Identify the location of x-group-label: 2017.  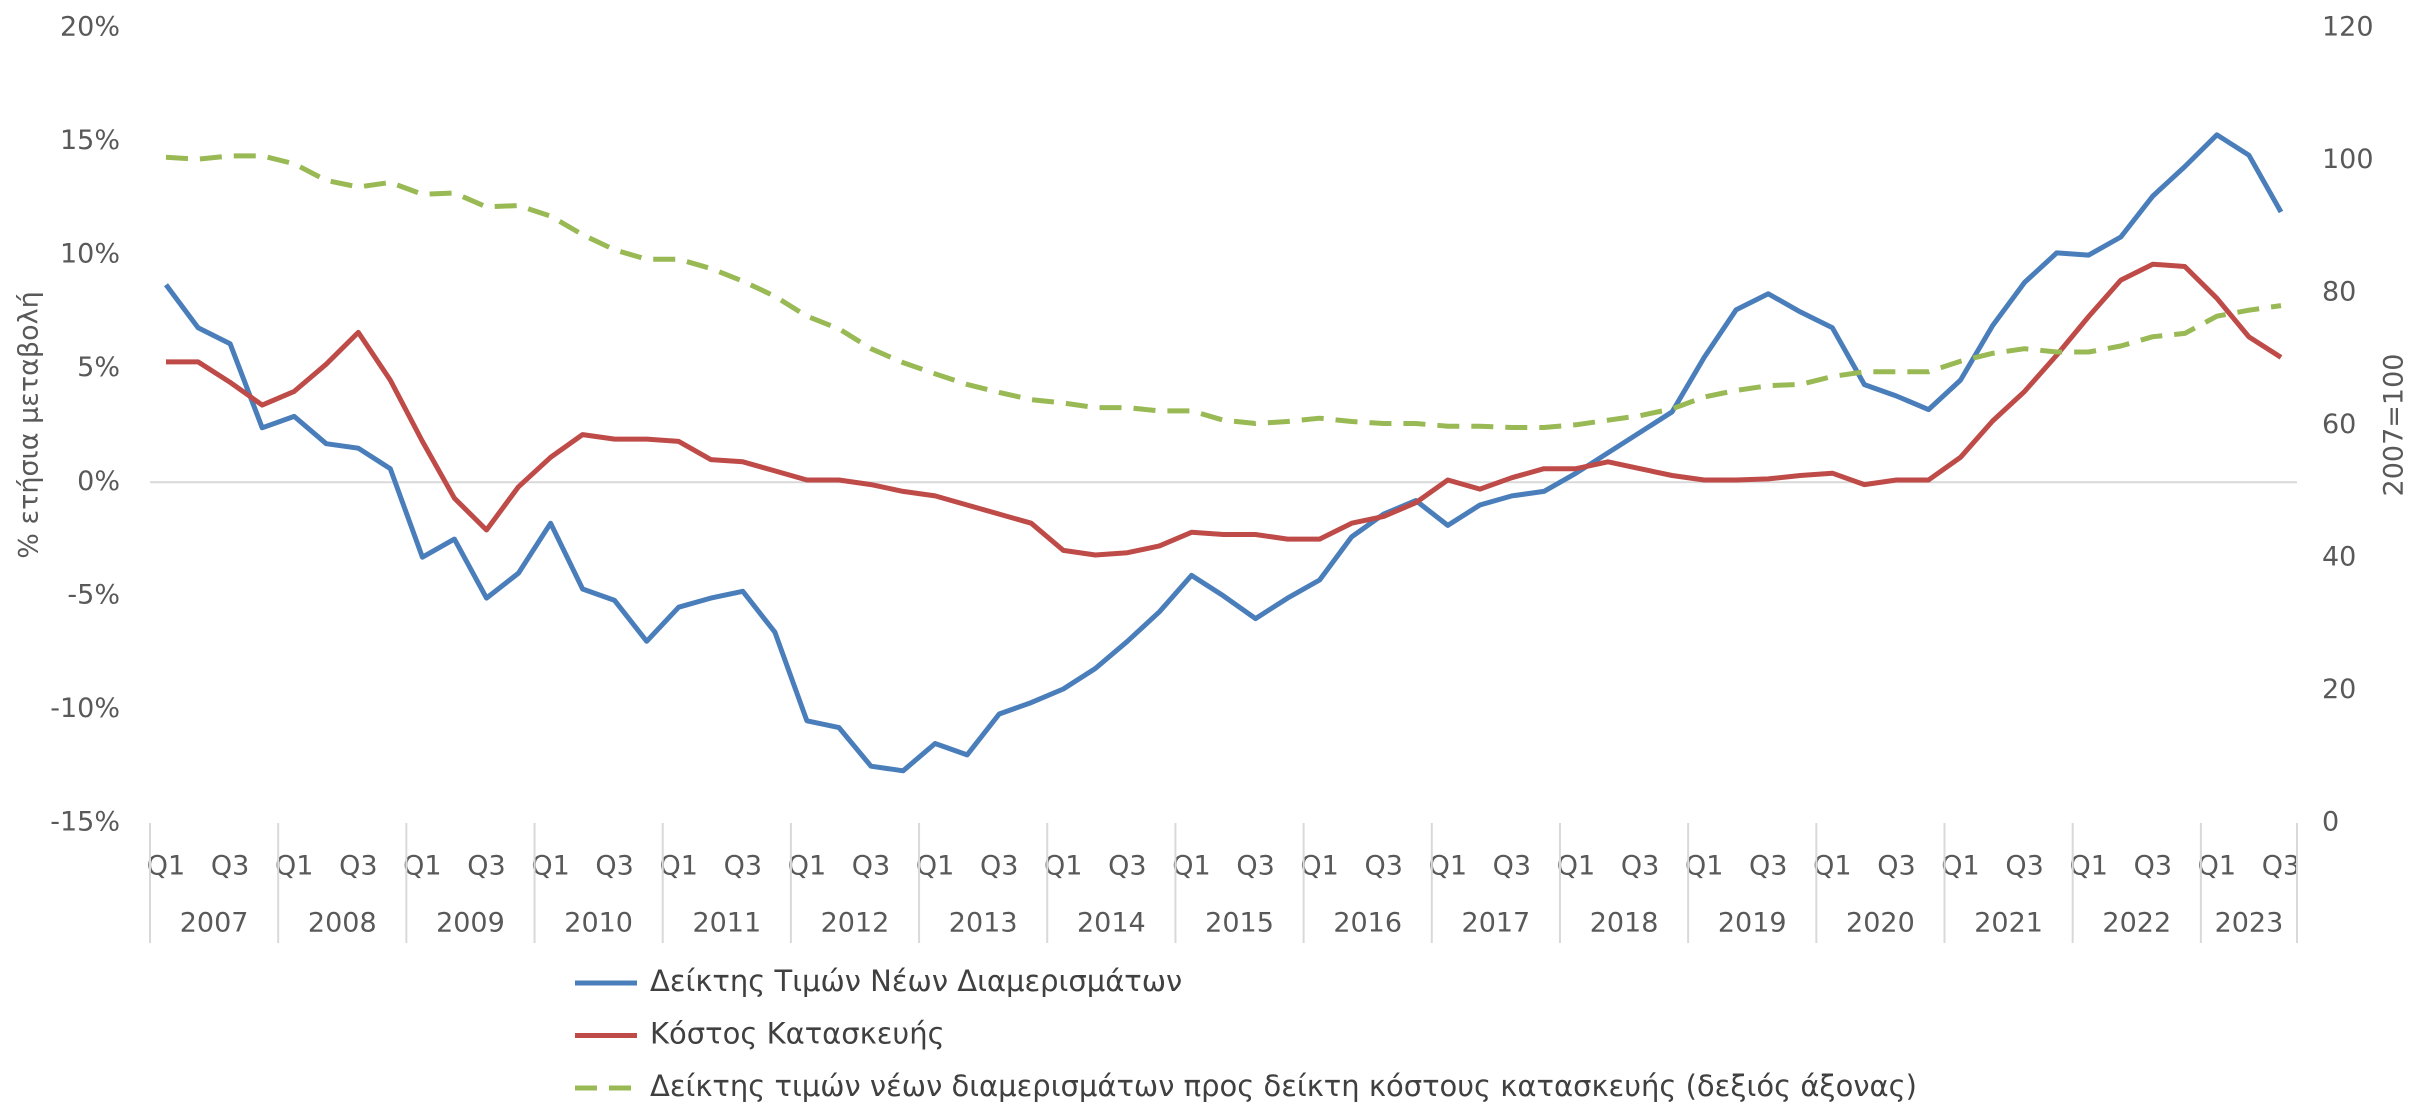
(1496, 923).